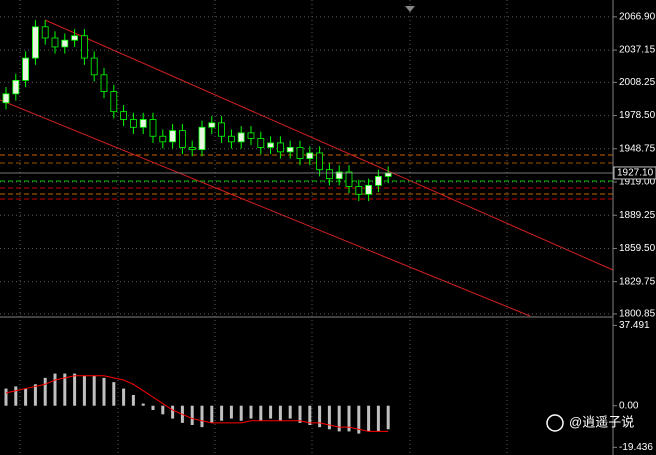 This screenshot has height=455, width=656. Describe the element at coordinates (601, 421) in the screenshot. I see `watermark-text: @逍遥子说` at that location.